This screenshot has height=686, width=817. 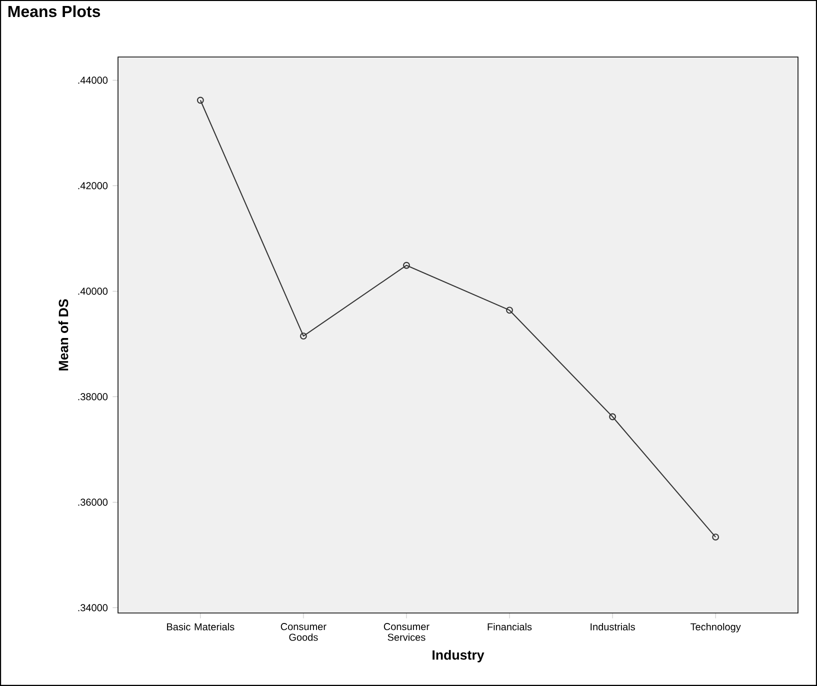 What do you see at coordinates (303, 632) in the screenshot?
I see `x-tick-label: Consumer Goods` at bounding box center [303, 632].